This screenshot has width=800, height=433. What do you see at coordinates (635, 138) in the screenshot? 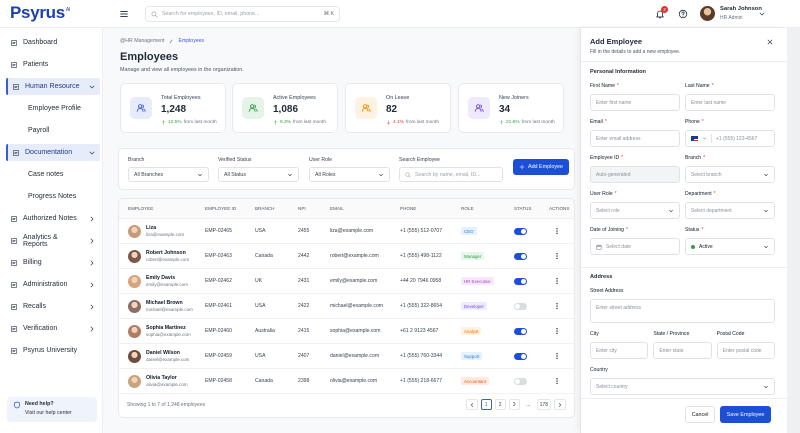
I see `field-input: Enter email address` at bounding box center [635, 138].